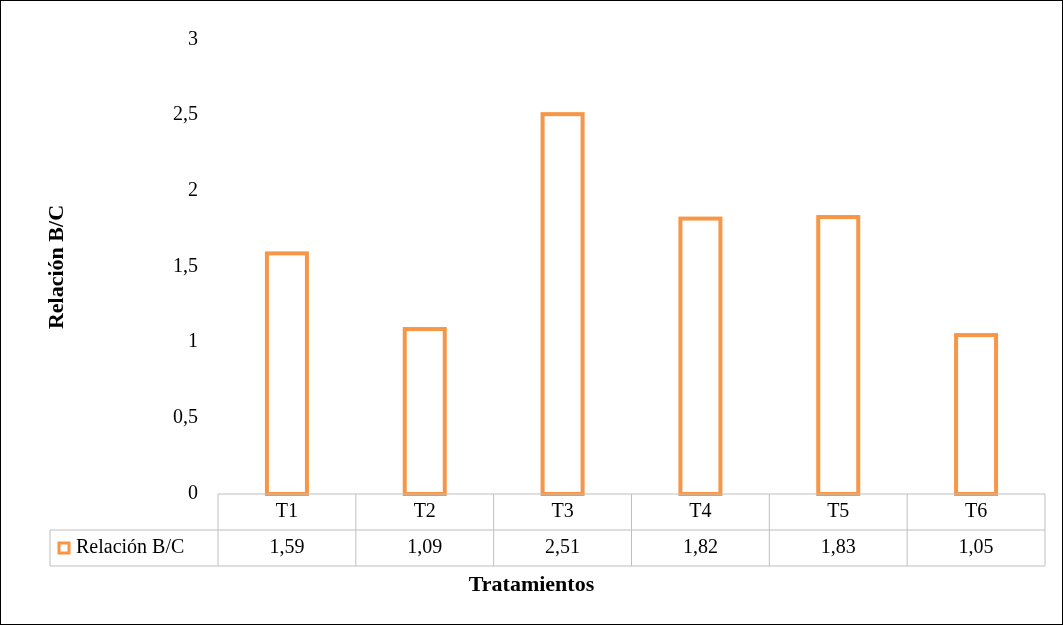 The image size is (1063, 625). What do you see at coordinates (287, 509) in the screenshot?
I see `x-tick-label: T1` at bounding box center [287, 509].